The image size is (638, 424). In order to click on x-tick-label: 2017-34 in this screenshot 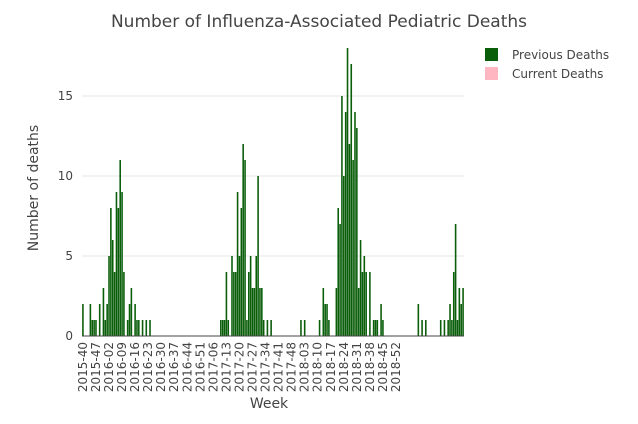, I will do `click(266, 367)`.